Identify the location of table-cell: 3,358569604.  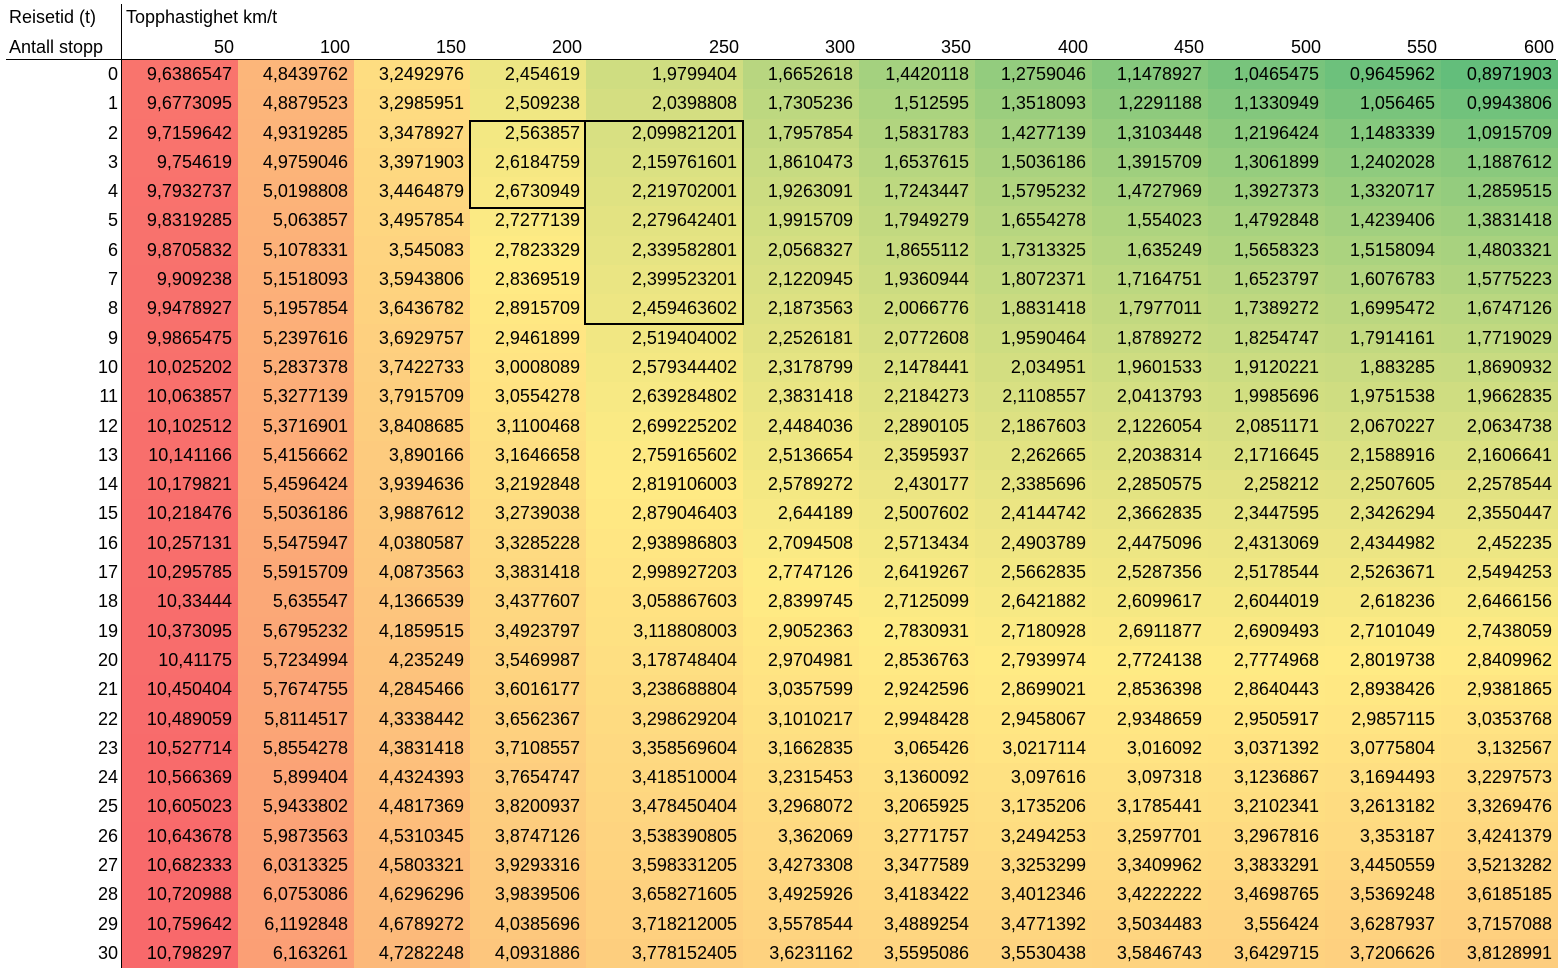
(664, 748).